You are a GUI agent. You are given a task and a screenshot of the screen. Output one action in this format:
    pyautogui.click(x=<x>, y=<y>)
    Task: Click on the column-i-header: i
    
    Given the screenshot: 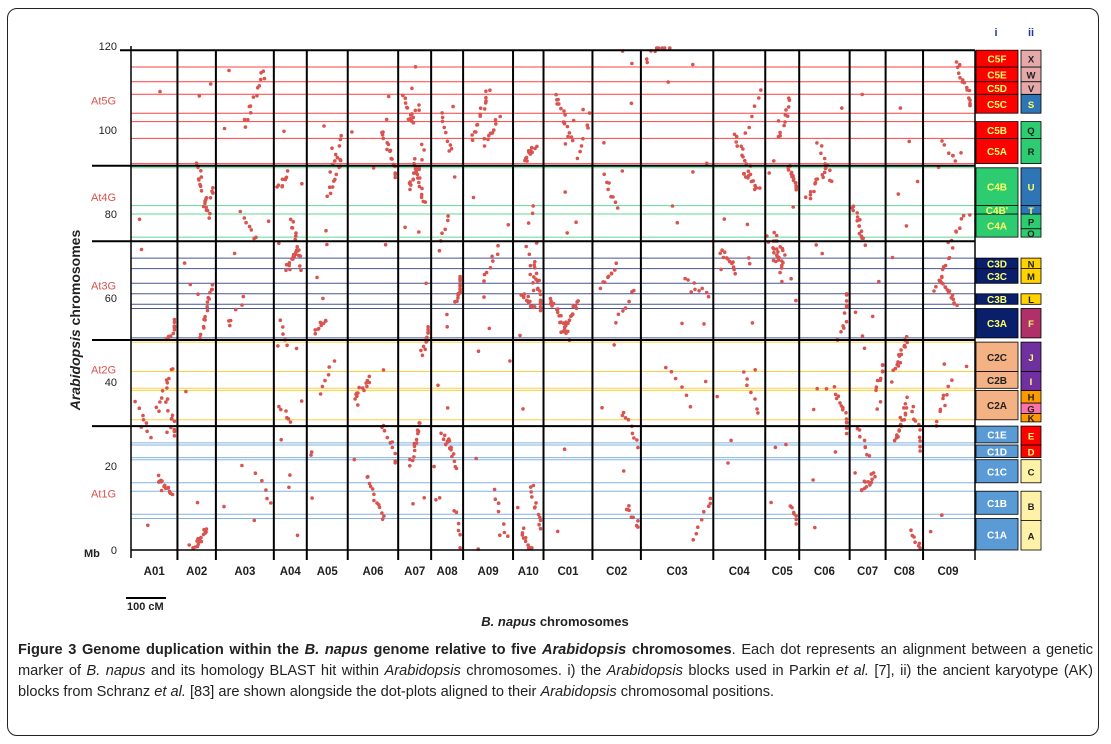 What is the action you would take?
    pyautogui.click(x=995, y=33)
    